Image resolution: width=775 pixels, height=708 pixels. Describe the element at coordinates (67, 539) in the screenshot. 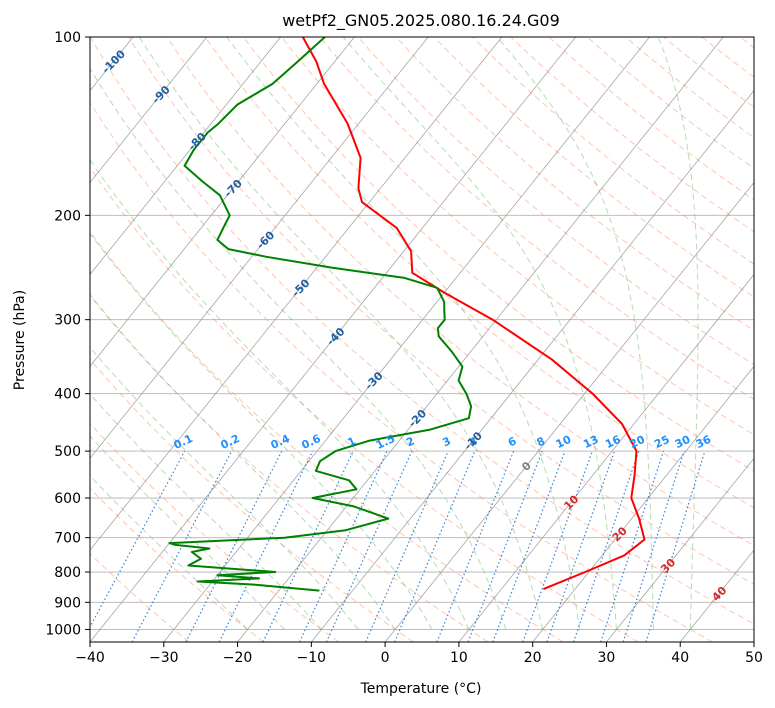

I see `y-tick-label: 700` at that location.